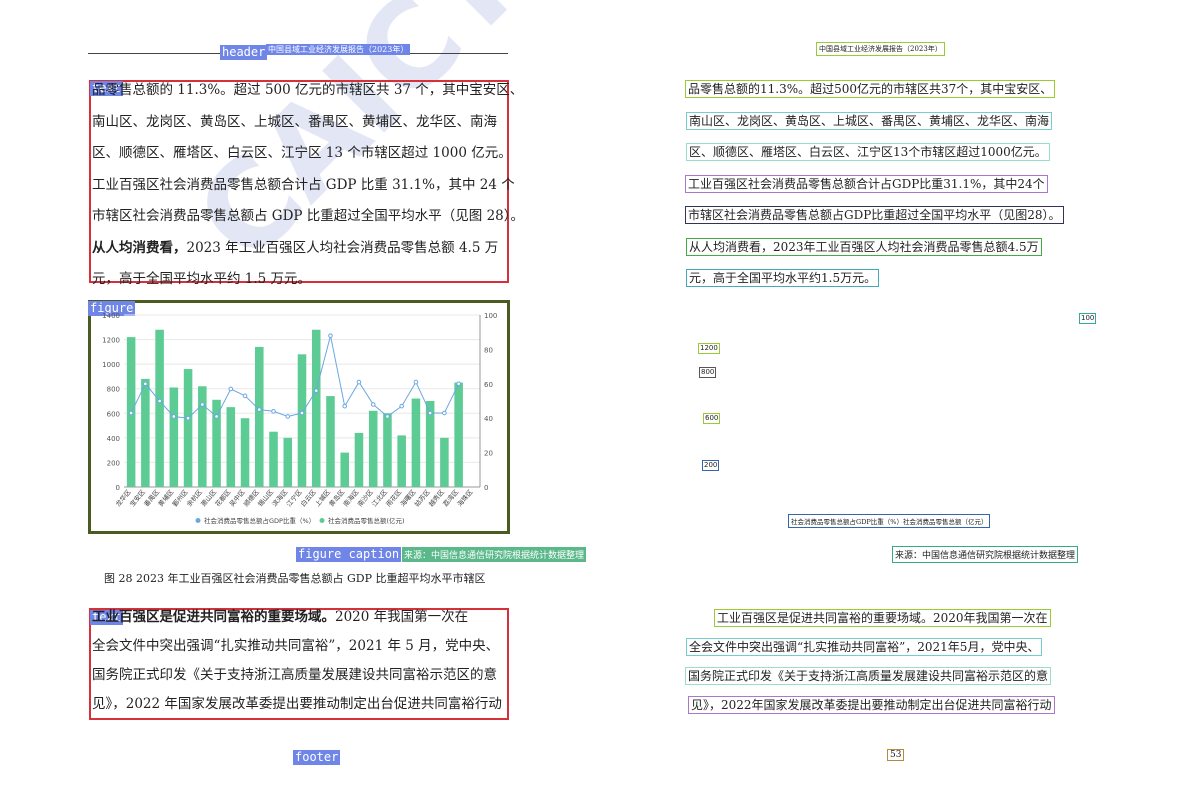  What do you see at coordinates (490, 316) in the screenshot?
I see `y-right-tick-label: 100` at bounding box center [490, 316].